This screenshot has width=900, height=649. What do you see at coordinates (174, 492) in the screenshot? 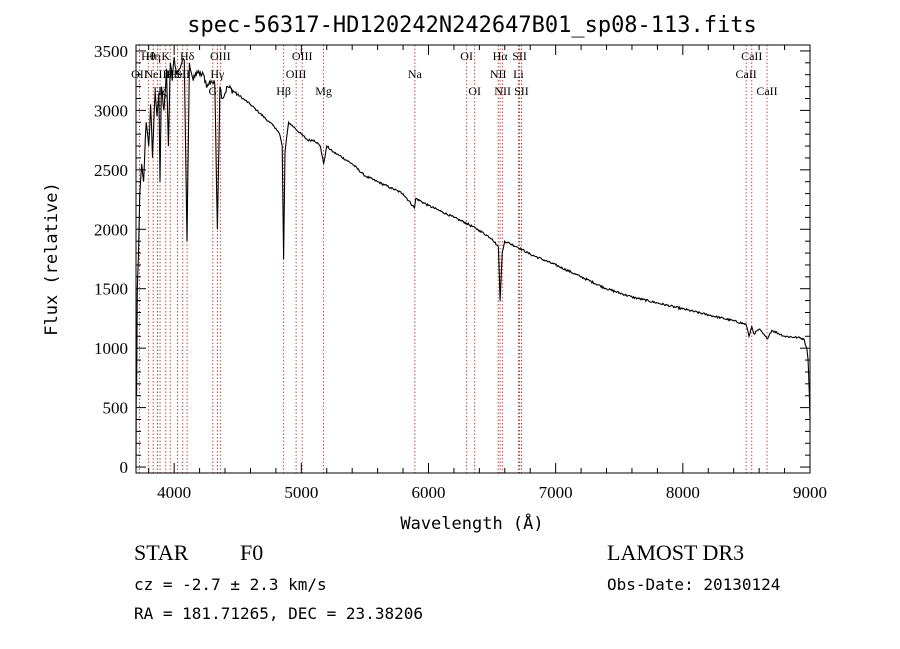
I see `x-tick-label-0: 4000` at bounding box center [174, 492].